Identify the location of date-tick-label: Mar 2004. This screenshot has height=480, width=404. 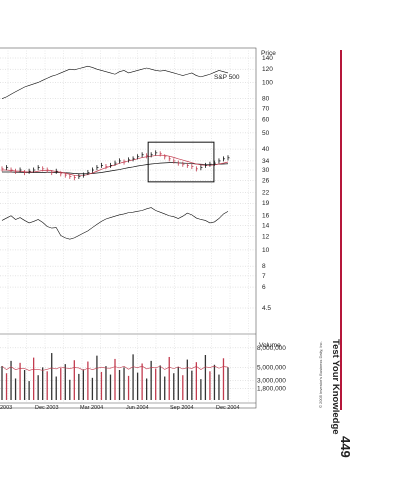
(91, 408).